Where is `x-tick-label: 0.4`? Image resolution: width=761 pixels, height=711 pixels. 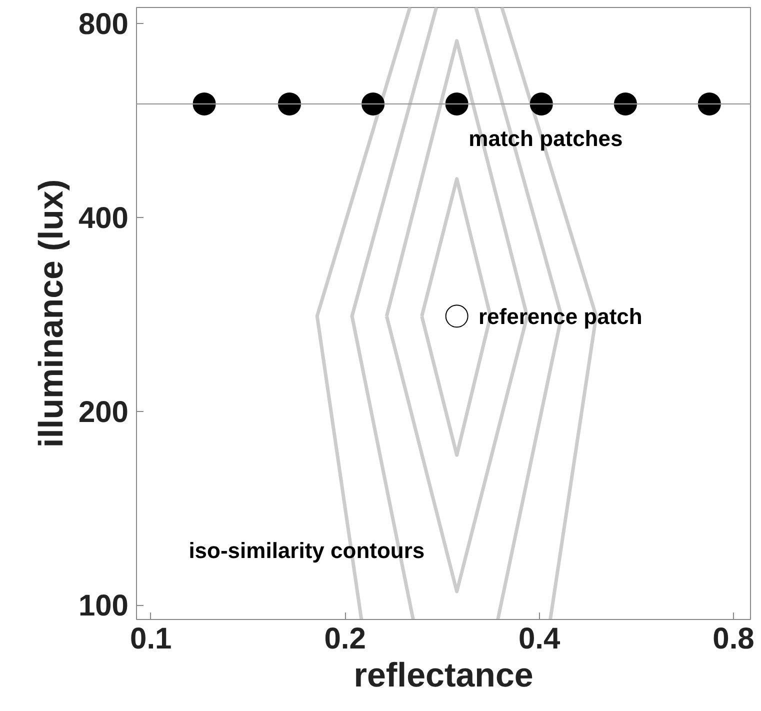
x-tick-label: 0.4 is located at coordinates (539, 639).